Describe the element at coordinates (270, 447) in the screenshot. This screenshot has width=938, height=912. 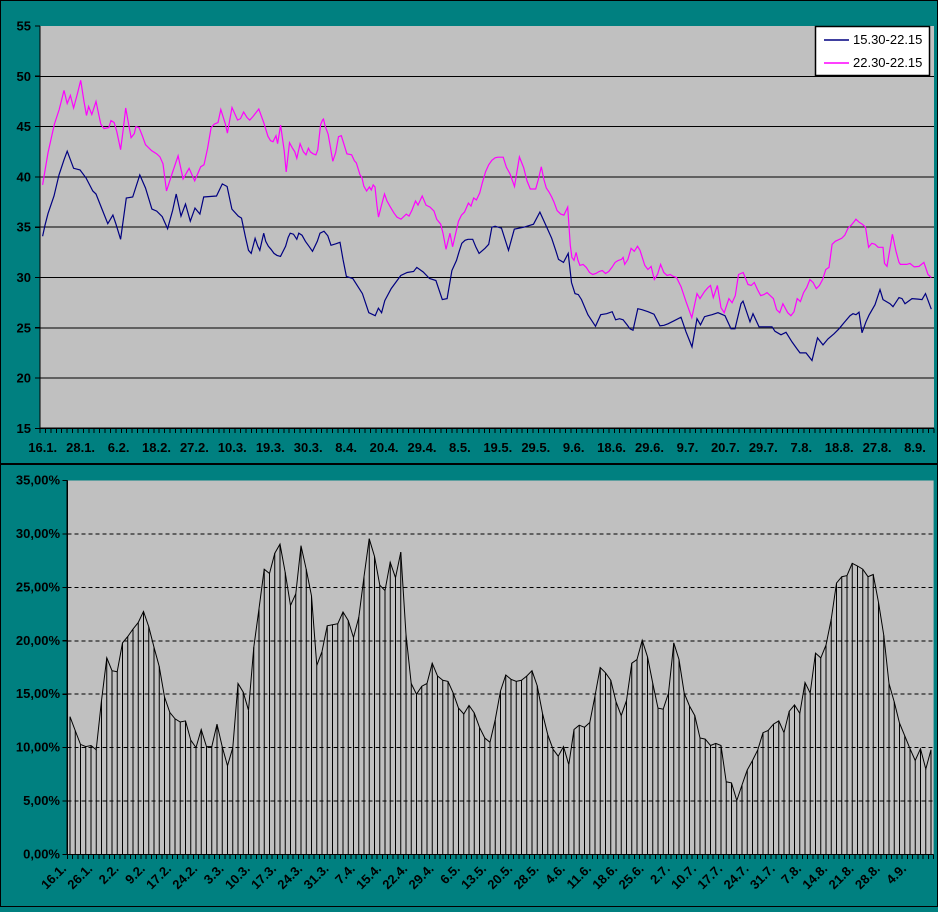
I see `svg-text: 19.3.` at that location.